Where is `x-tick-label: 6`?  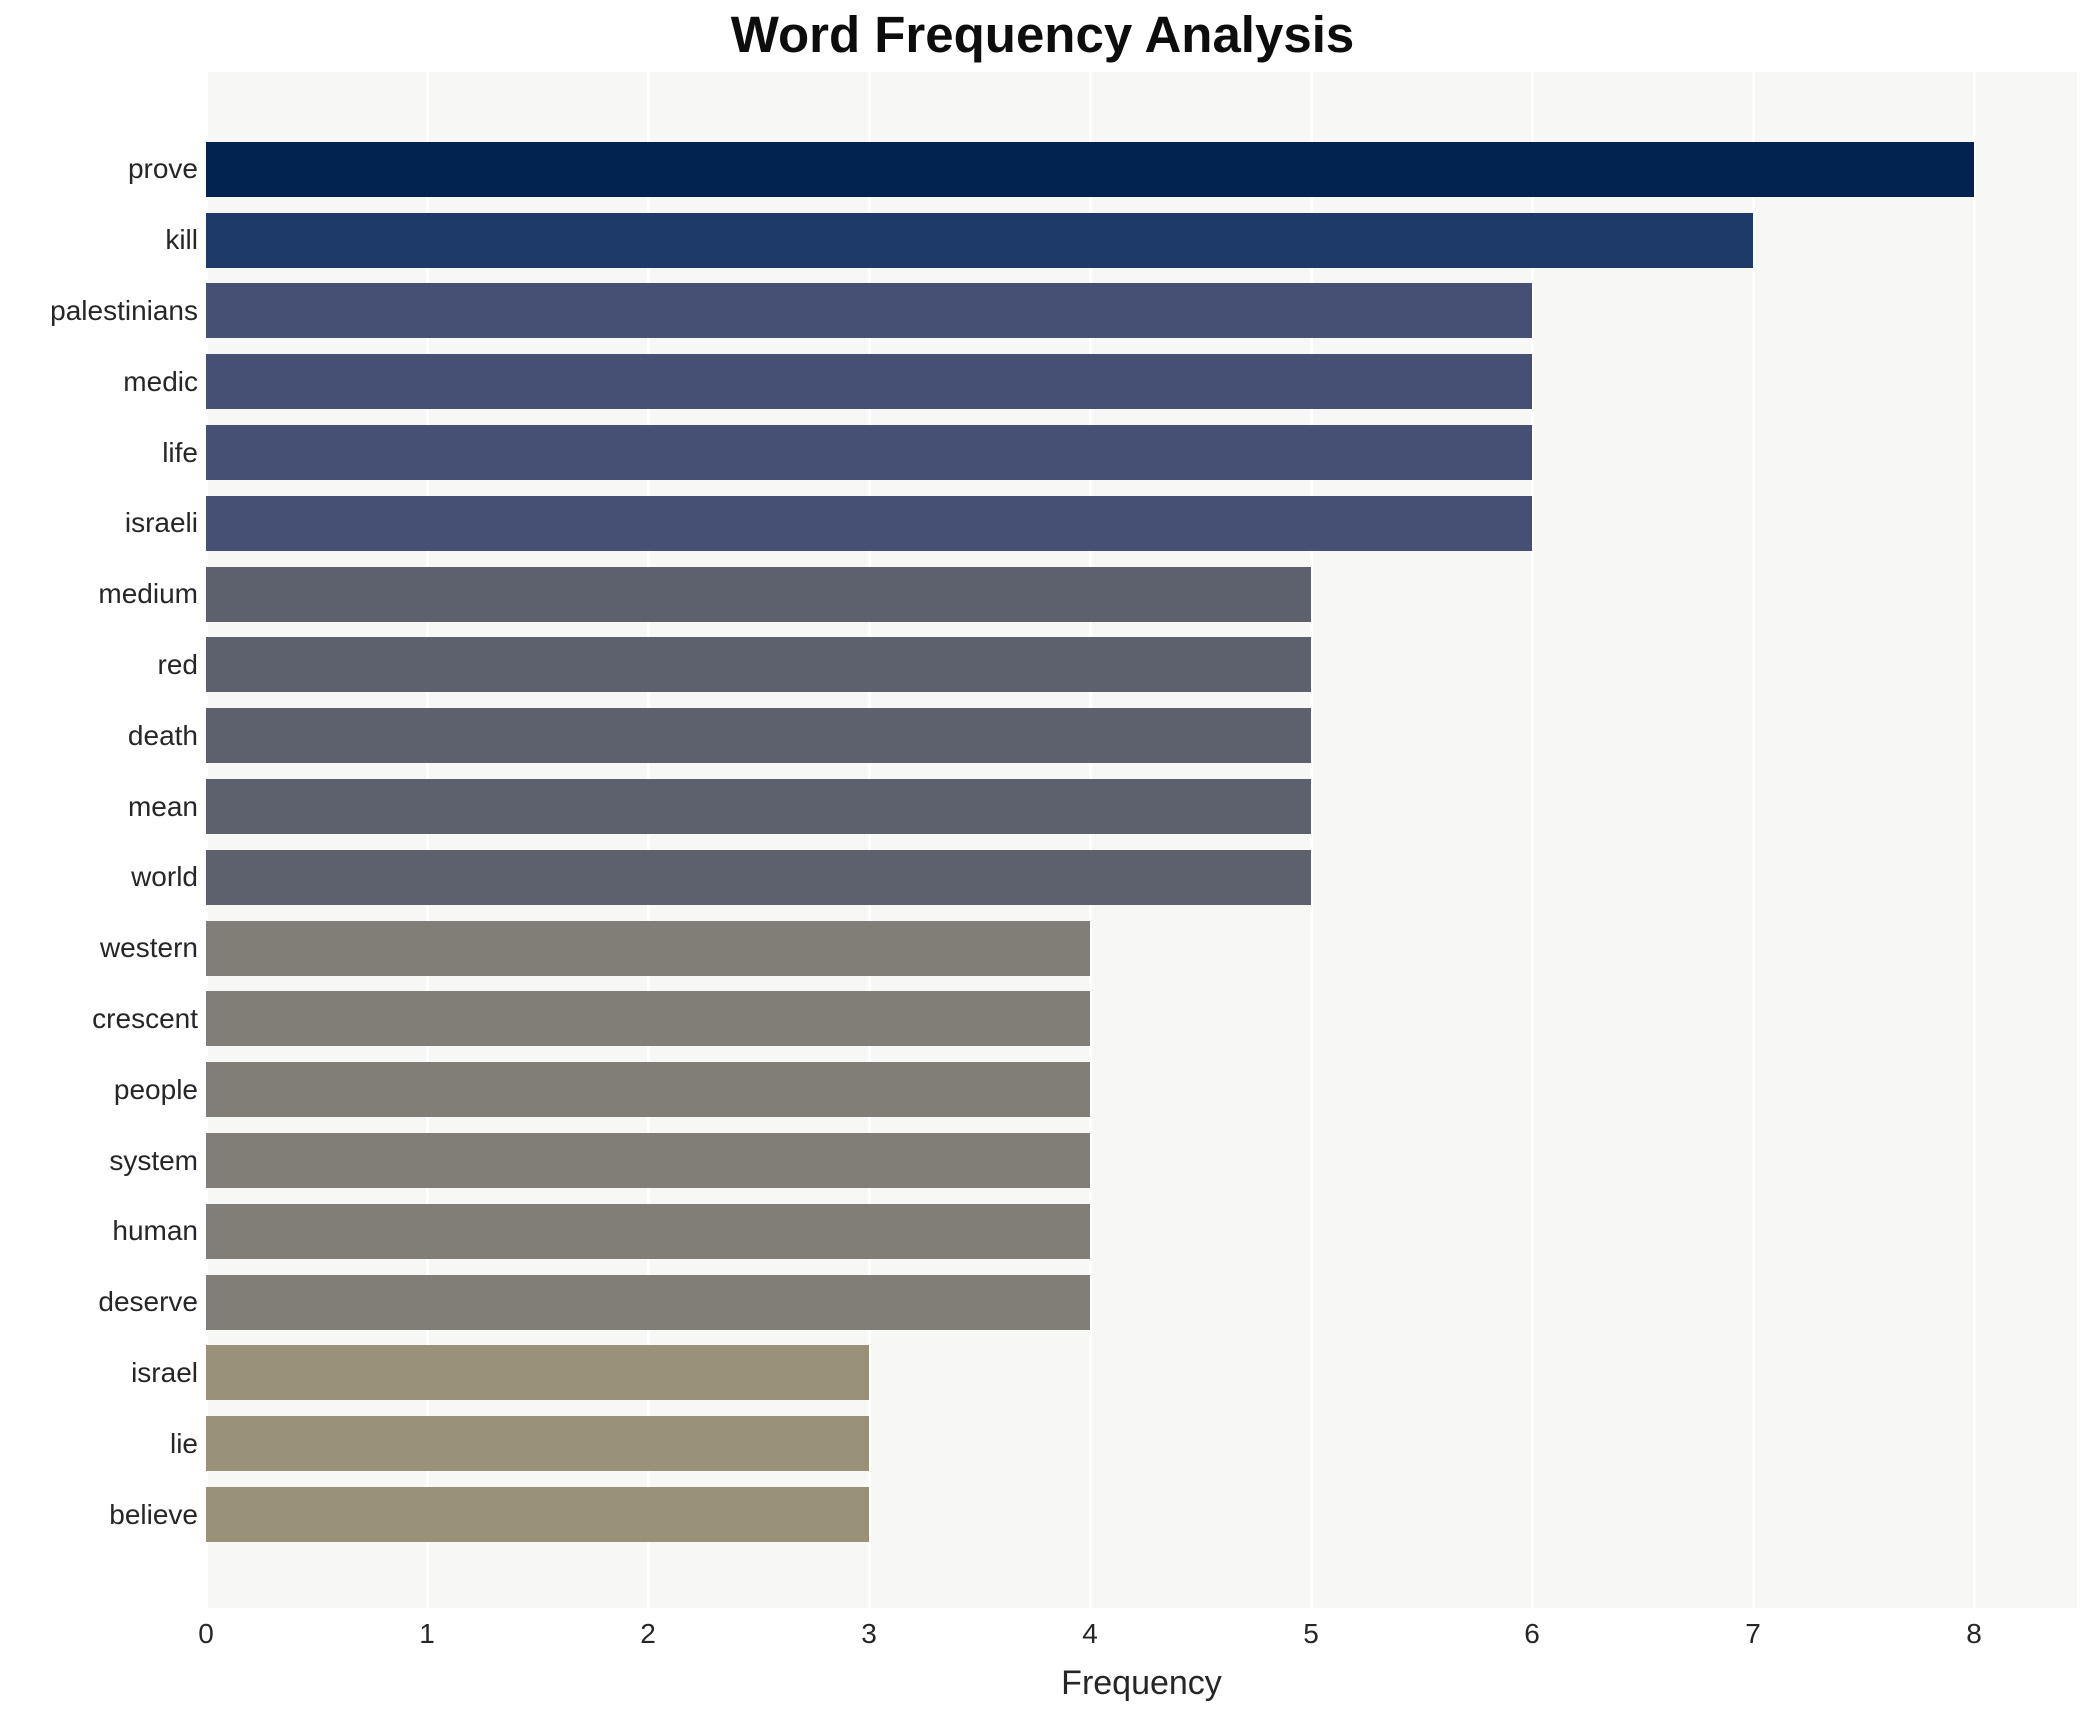 x-tick-label: 6 is located at coordinates (1532, 1633).